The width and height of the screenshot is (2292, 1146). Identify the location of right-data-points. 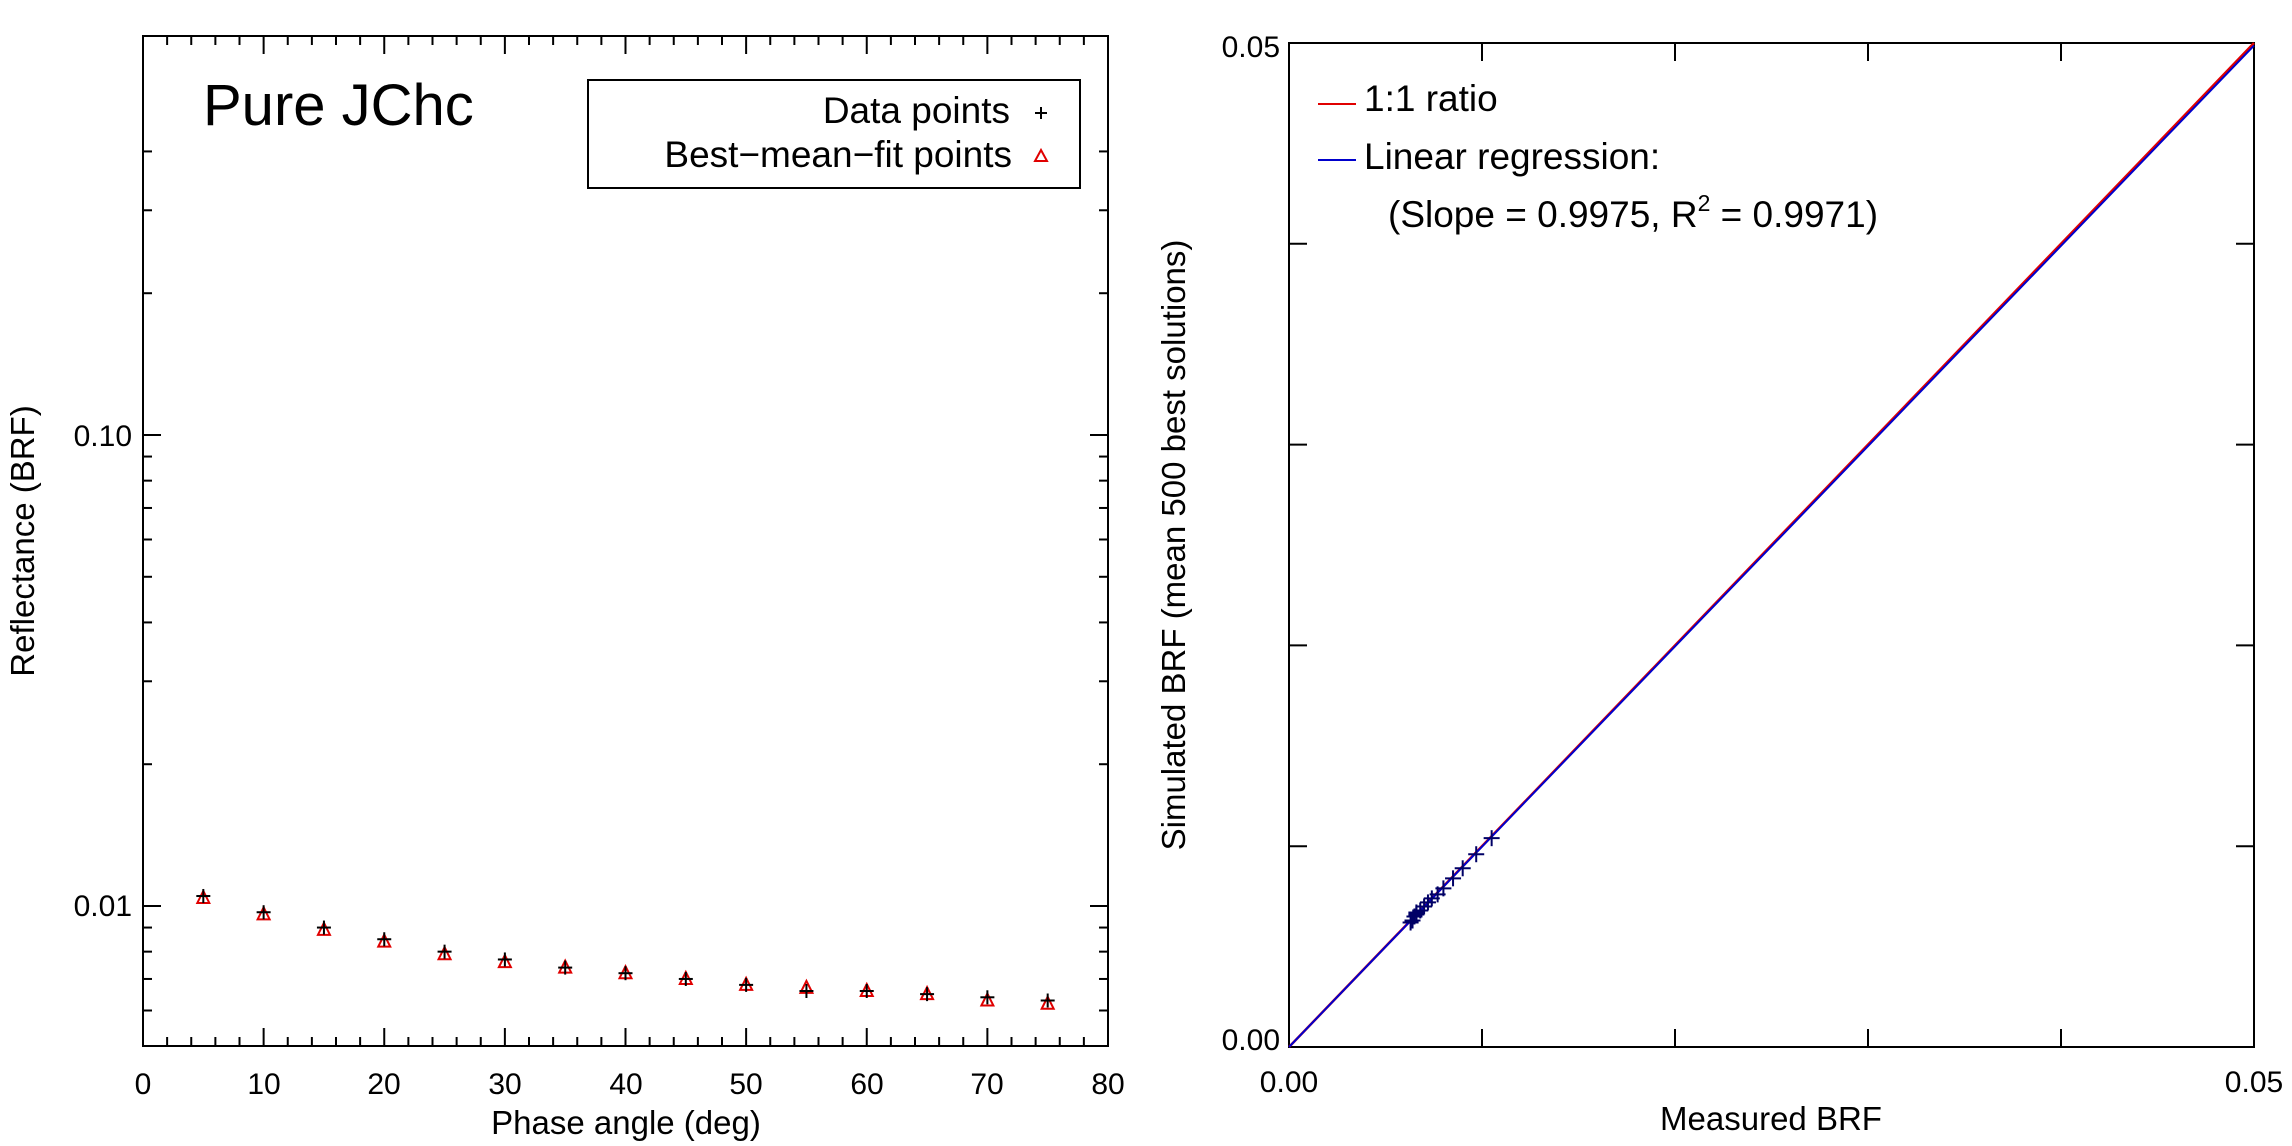
(1451, 880).